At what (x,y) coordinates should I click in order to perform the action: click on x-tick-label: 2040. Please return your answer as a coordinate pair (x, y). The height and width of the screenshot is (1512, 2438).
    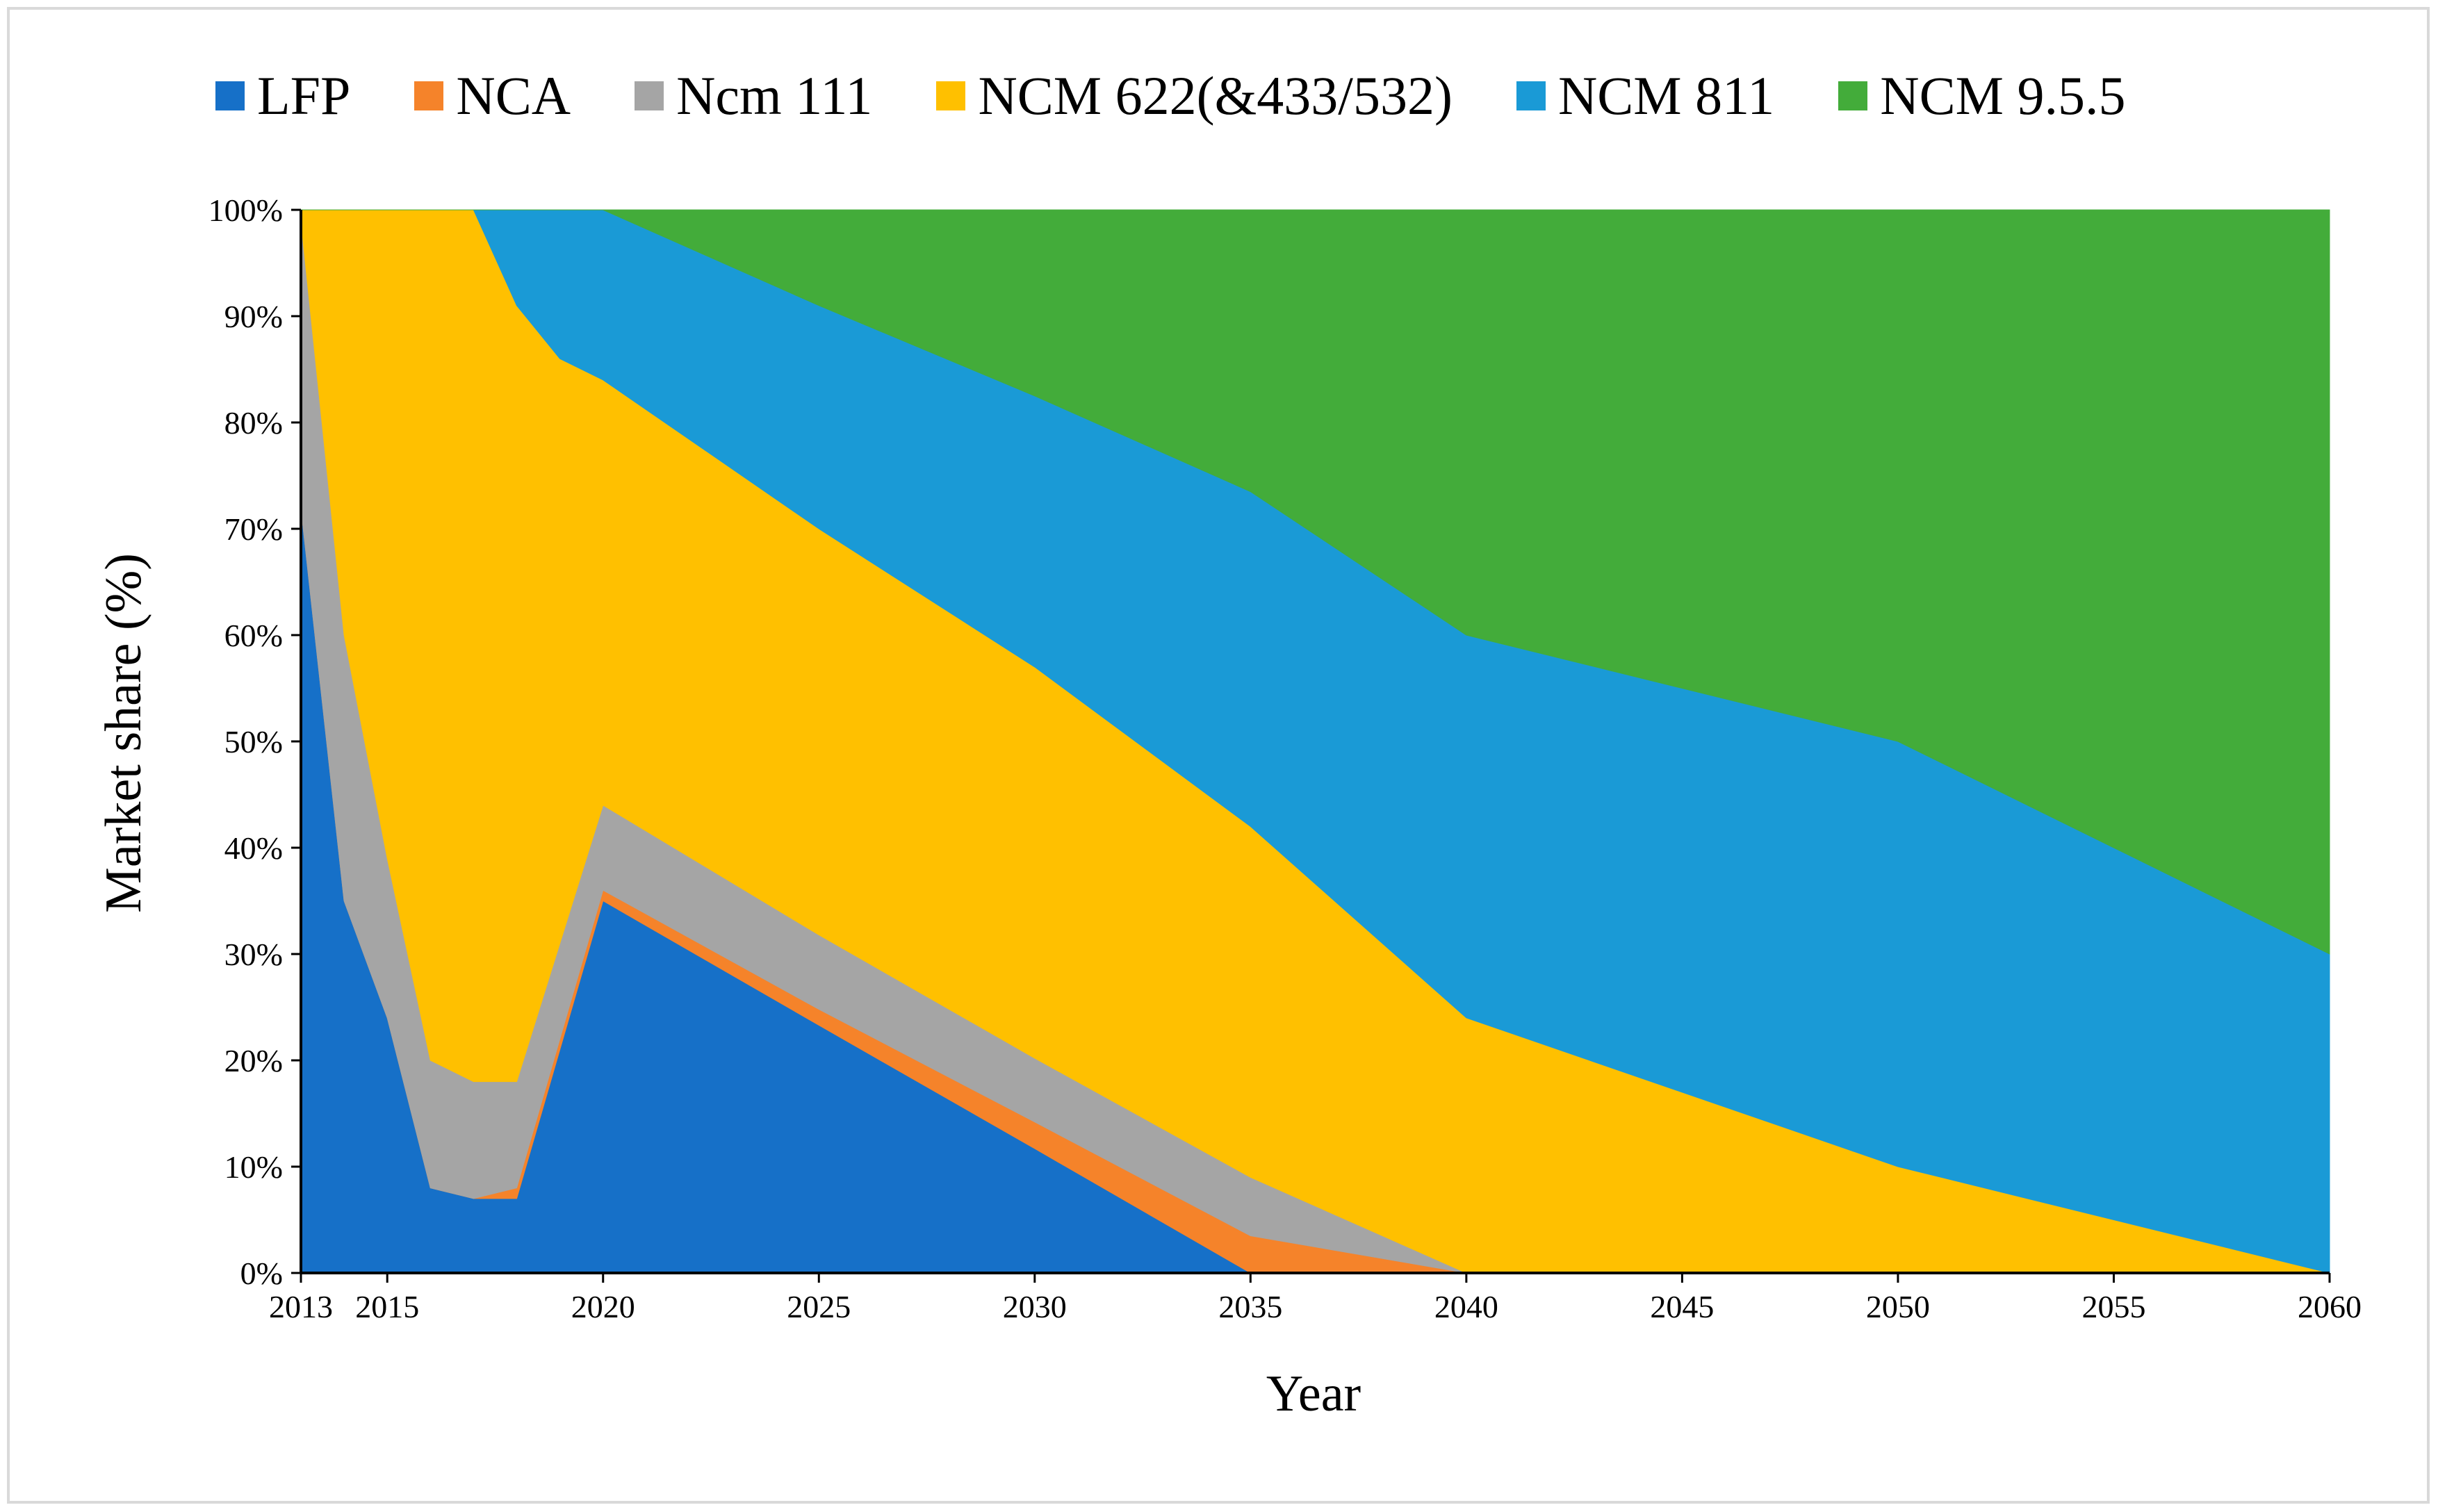
    Looking at the image, I should click on (1466, 1306).